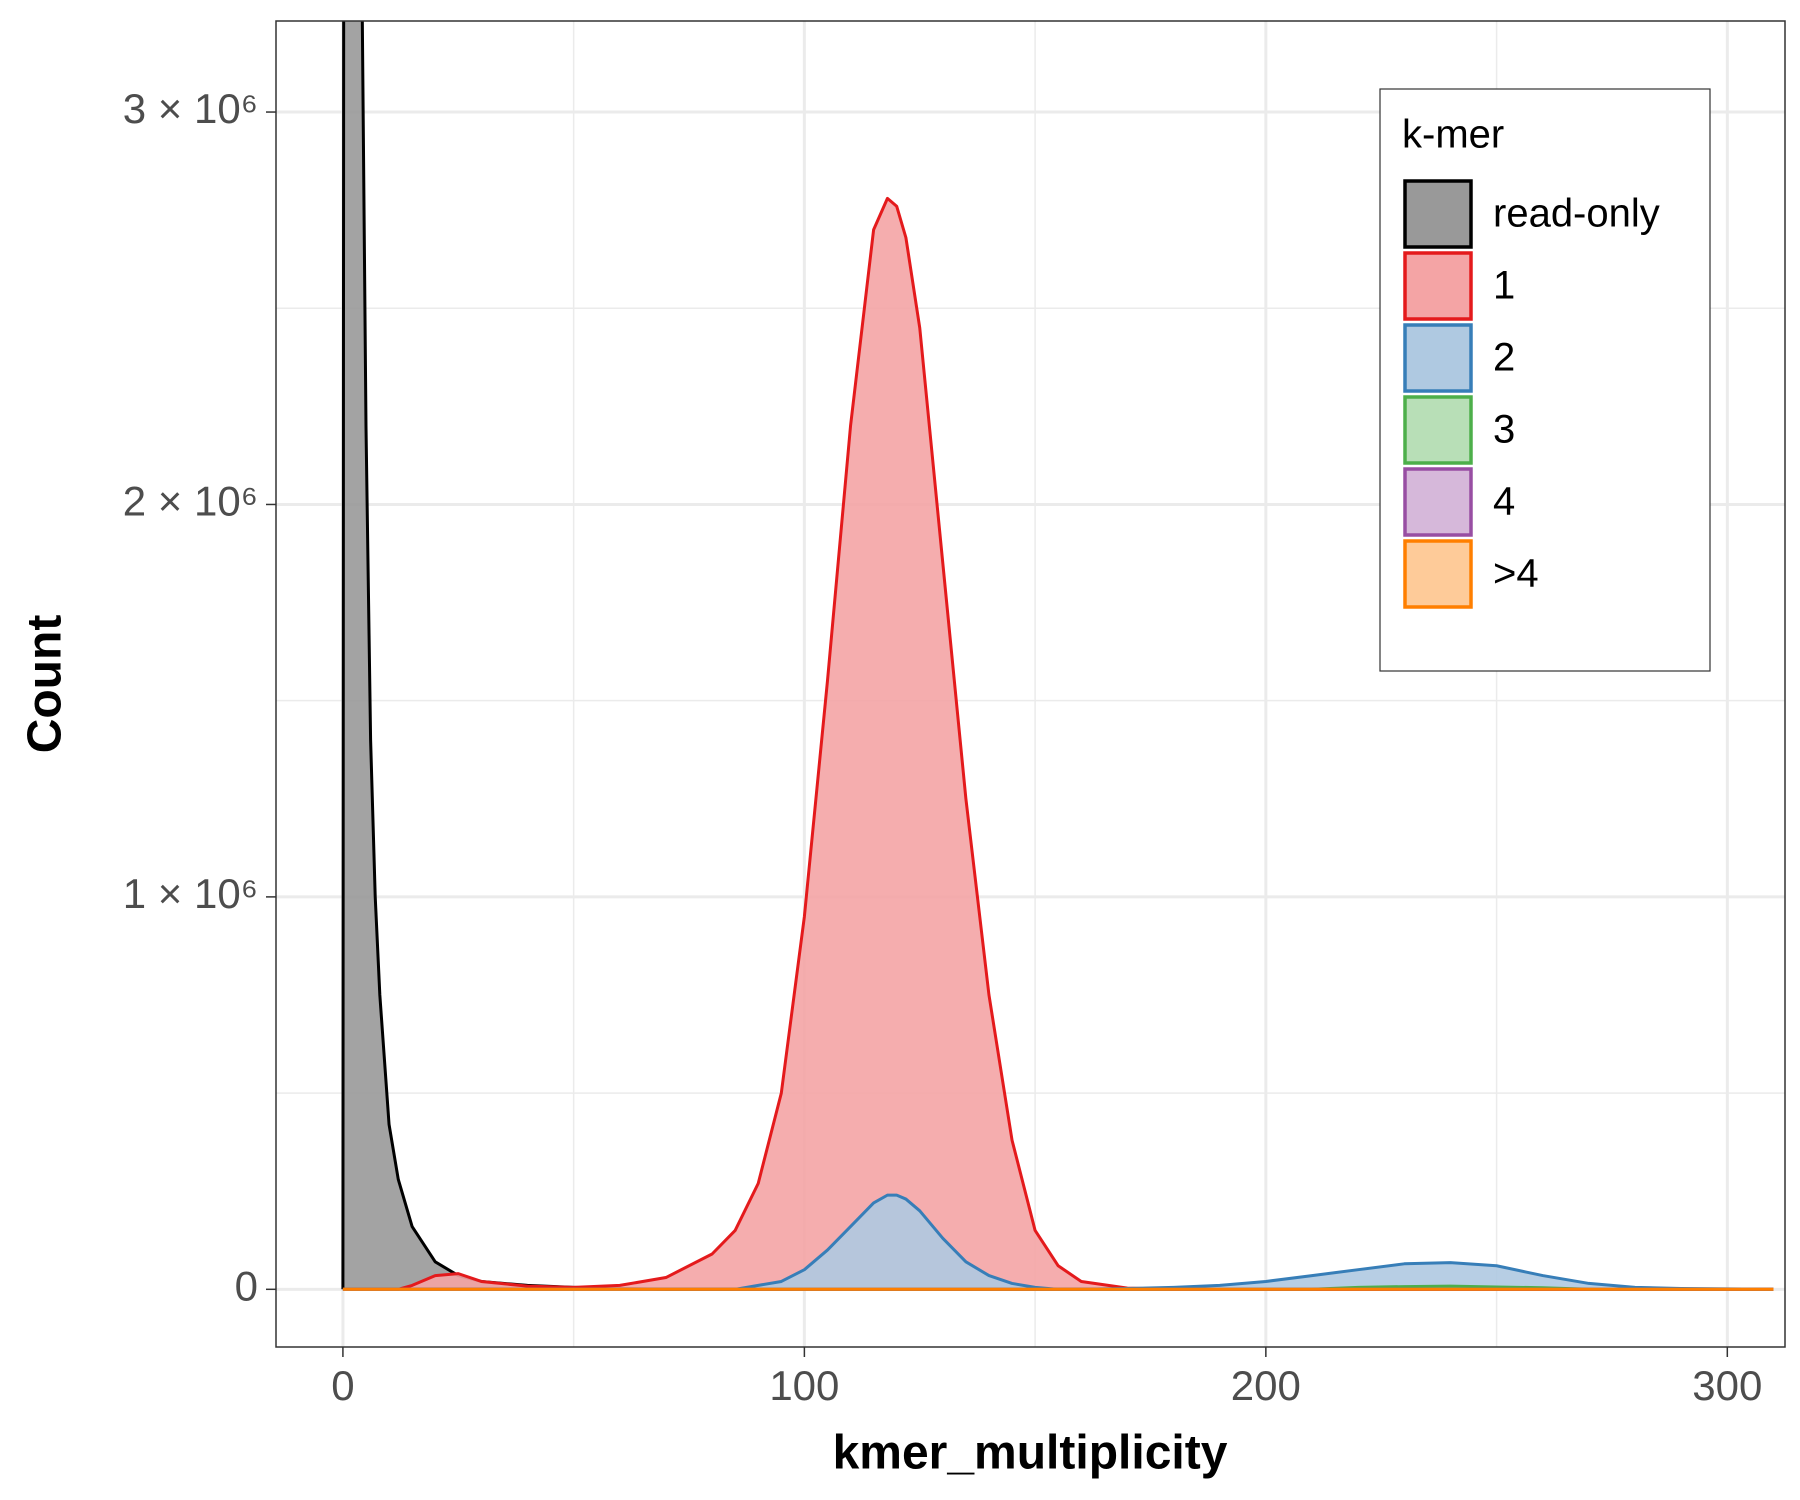 This screenshot has height=1500, width=1800. I want to click on x-tick-label: 200, so click(1266, 1385).